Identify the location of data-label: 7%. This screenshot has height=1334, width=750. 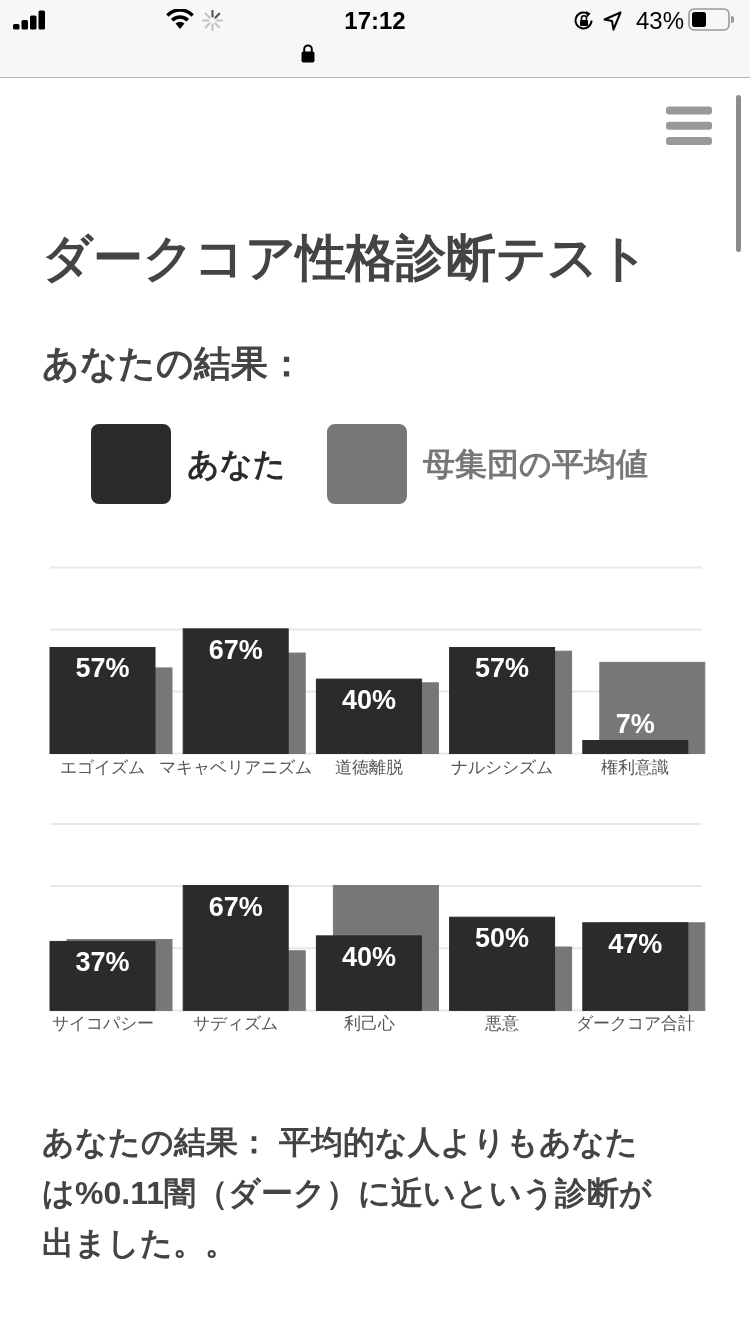
(635, 724).